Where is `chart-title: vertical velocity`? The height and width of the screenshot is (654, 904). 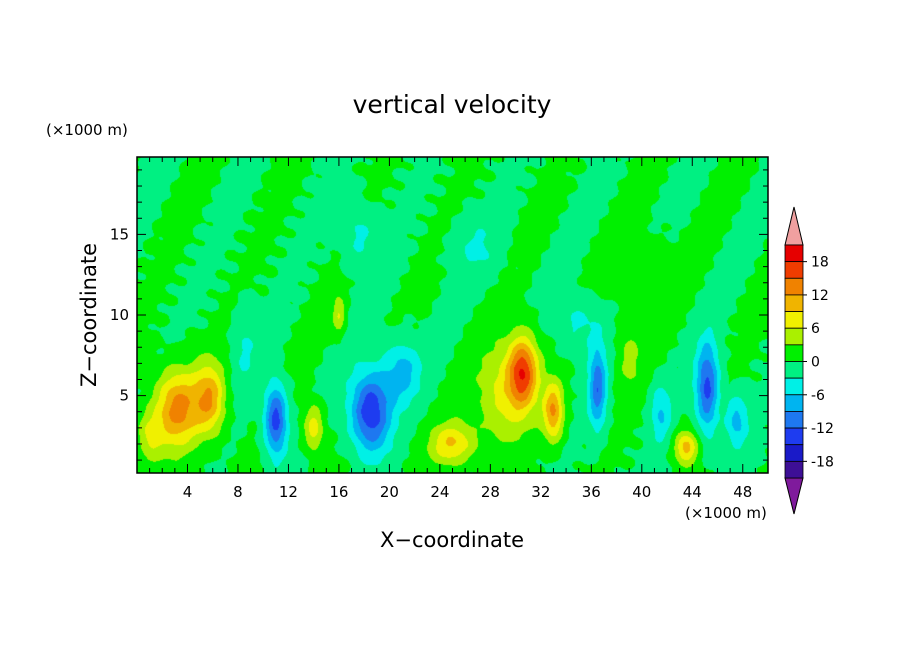 chart-title: vertical velocity is located at coordinates (452, 104).